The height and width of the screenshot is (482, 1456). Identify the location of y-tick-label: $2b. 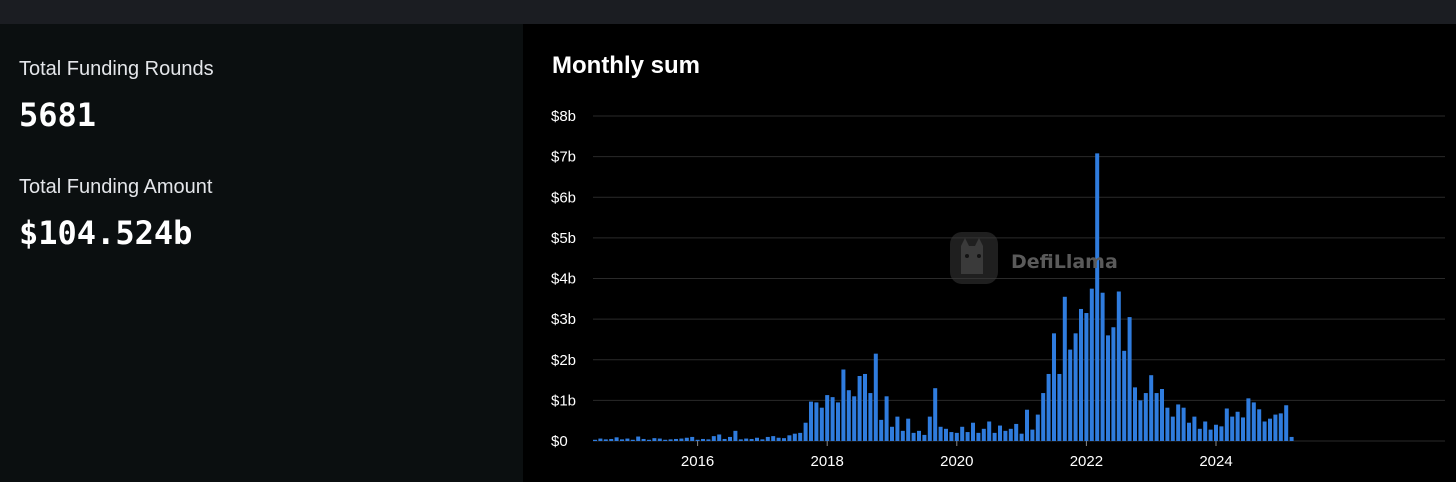
(563, 360).